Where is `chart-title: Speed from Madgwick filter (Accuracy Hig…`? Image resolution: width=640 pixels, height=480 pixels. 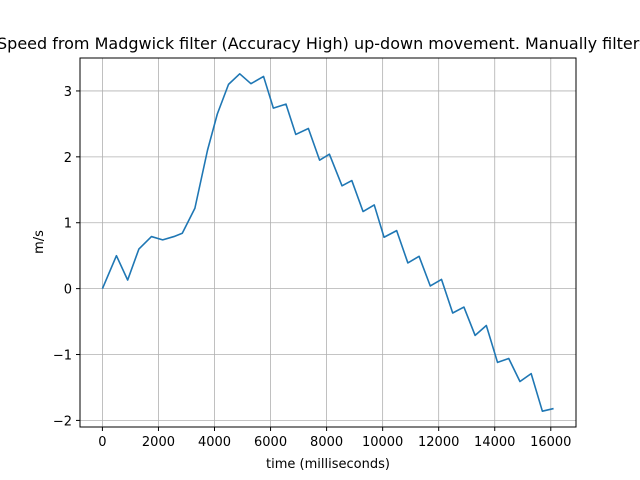 chart-title: Speed from Madgwick filter (Accuracy Hig… is located at coordinates (320, 43).